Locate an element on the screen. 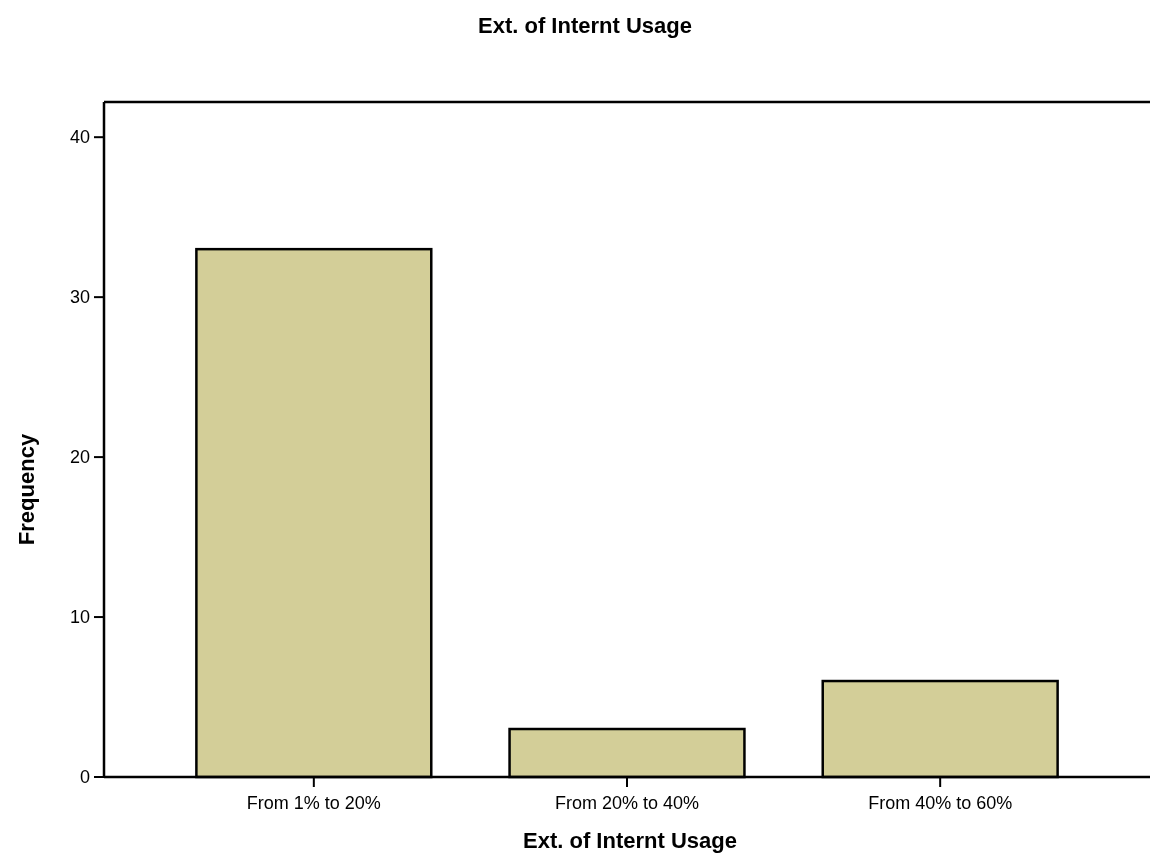 The width and height of the screenshot is (1155, 856). y-tick-label: 0 is located at coordinates (84, 777).